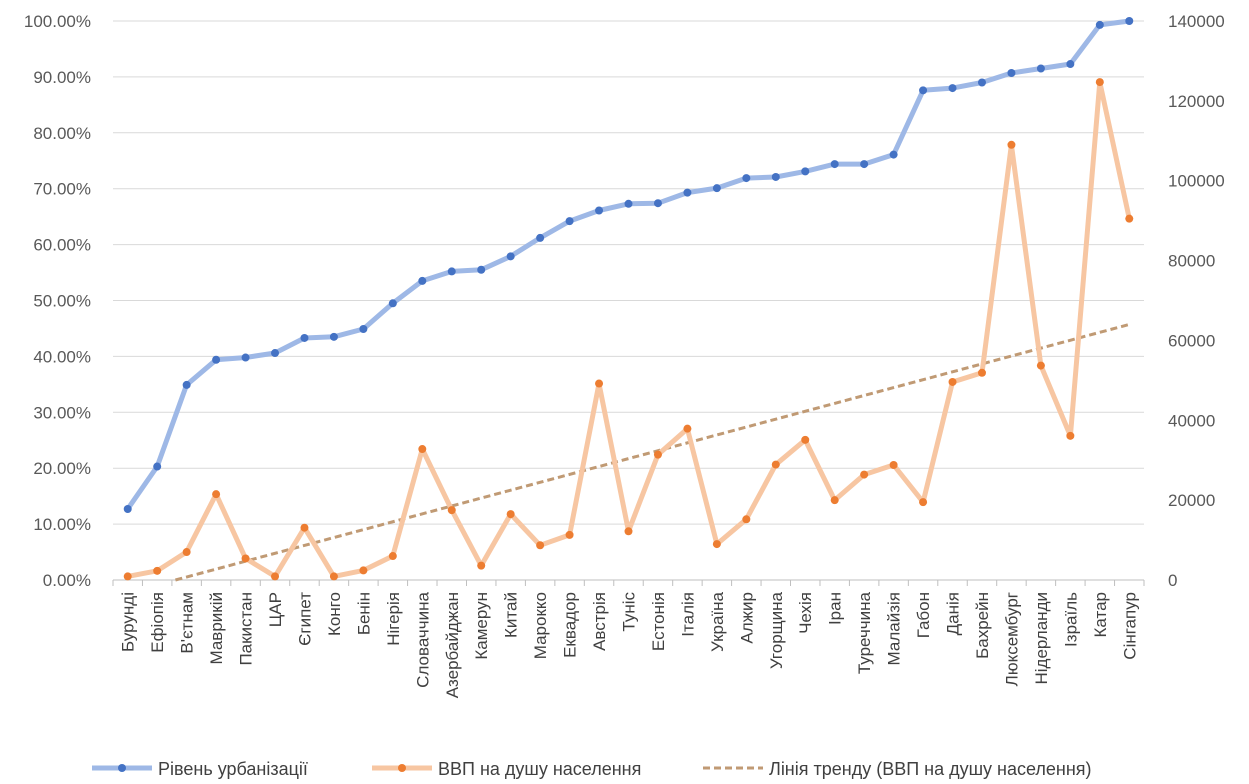 The height and width of the screenshot is (784, 1249). I want to click on category-label: Камерун, so click(481, 626).